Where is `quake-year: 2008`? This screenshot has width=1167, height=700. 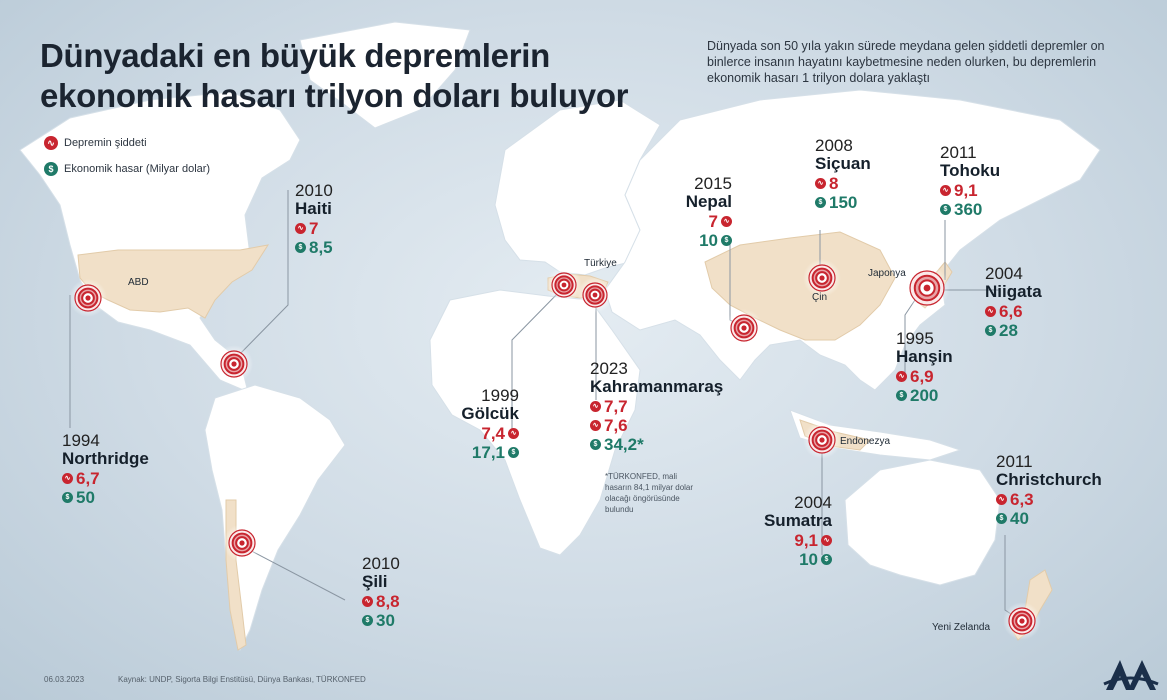 quake-year: 2008 is located at coordinates (834, 145).